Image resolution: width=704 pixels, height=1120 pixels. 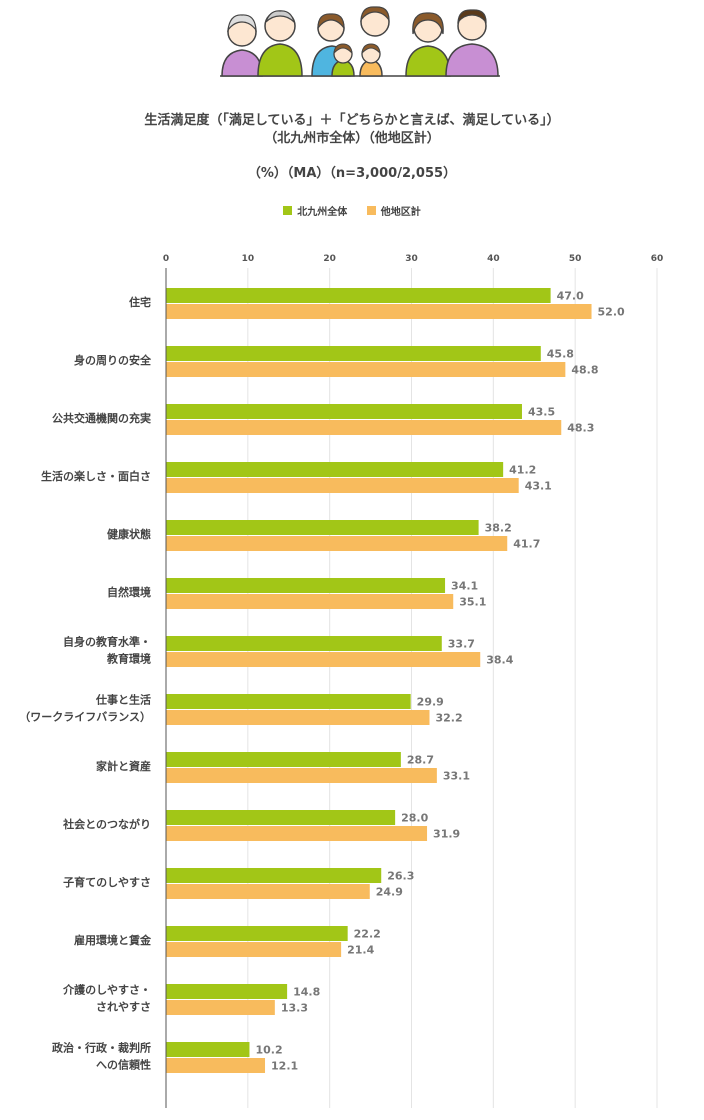 I want to click on data-label: 43.5, so click(x=541, y=412).